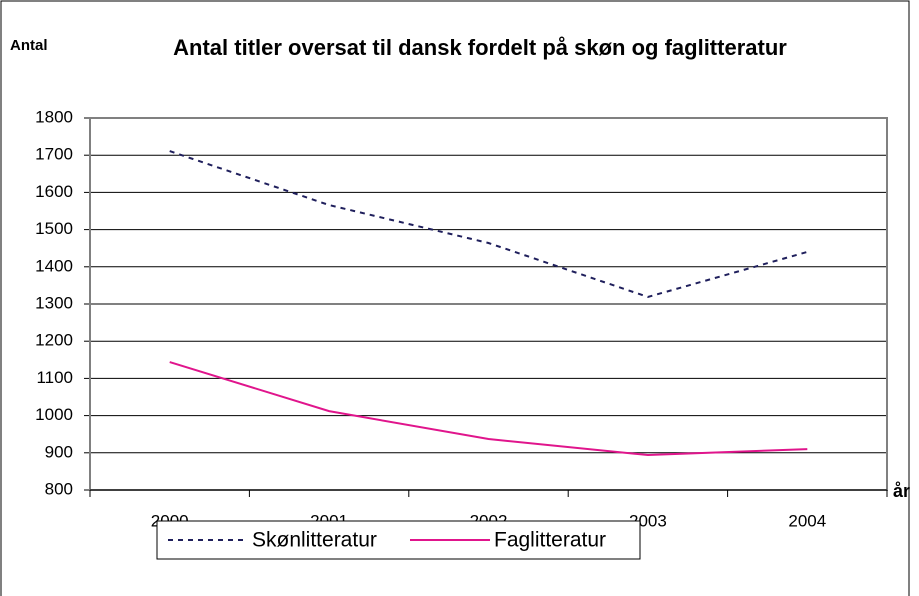  Describe the element at coordinates (488, 409) in the screenshot. I see `series-line` at that location.